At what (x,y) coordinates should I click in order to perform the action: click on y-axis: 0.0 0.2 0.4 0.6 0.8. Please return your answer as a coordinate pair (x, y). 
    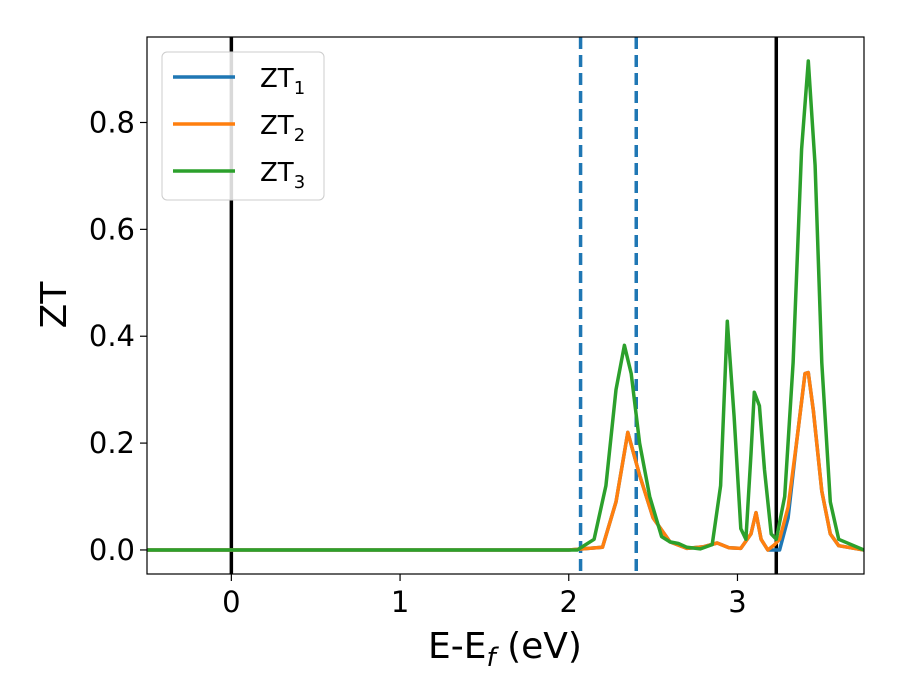
    Looking at the image, I should click on (118, 336).